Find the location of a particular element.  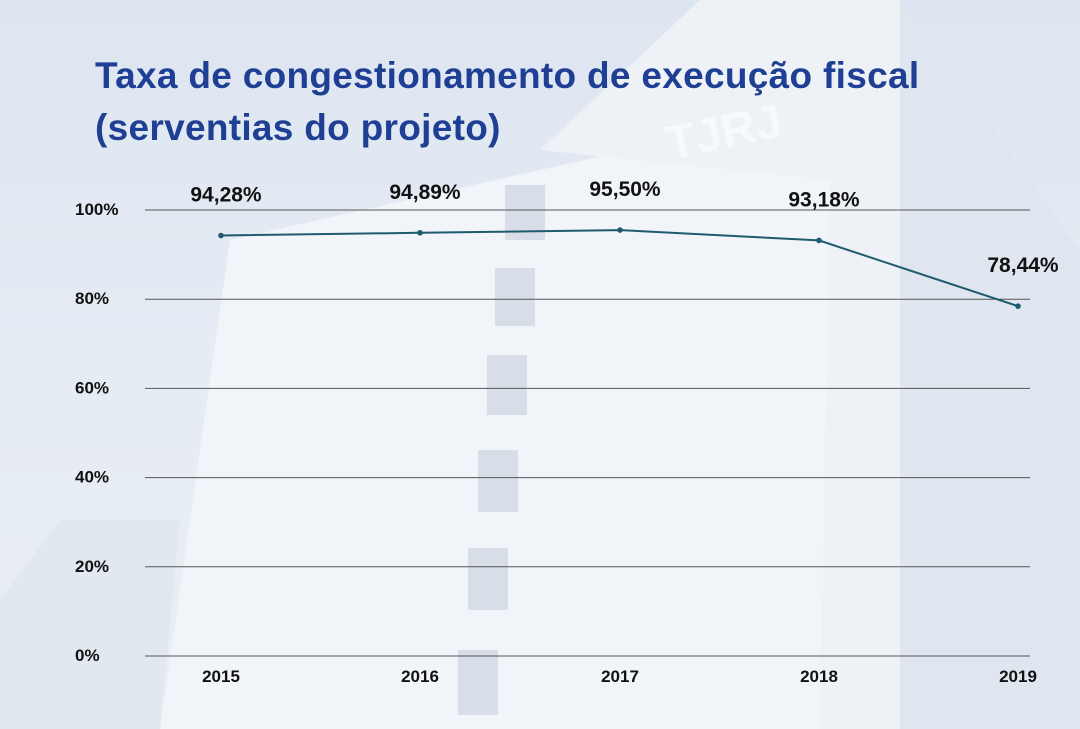

x-tick-label: 2015 is located at coordinates (221, 676).